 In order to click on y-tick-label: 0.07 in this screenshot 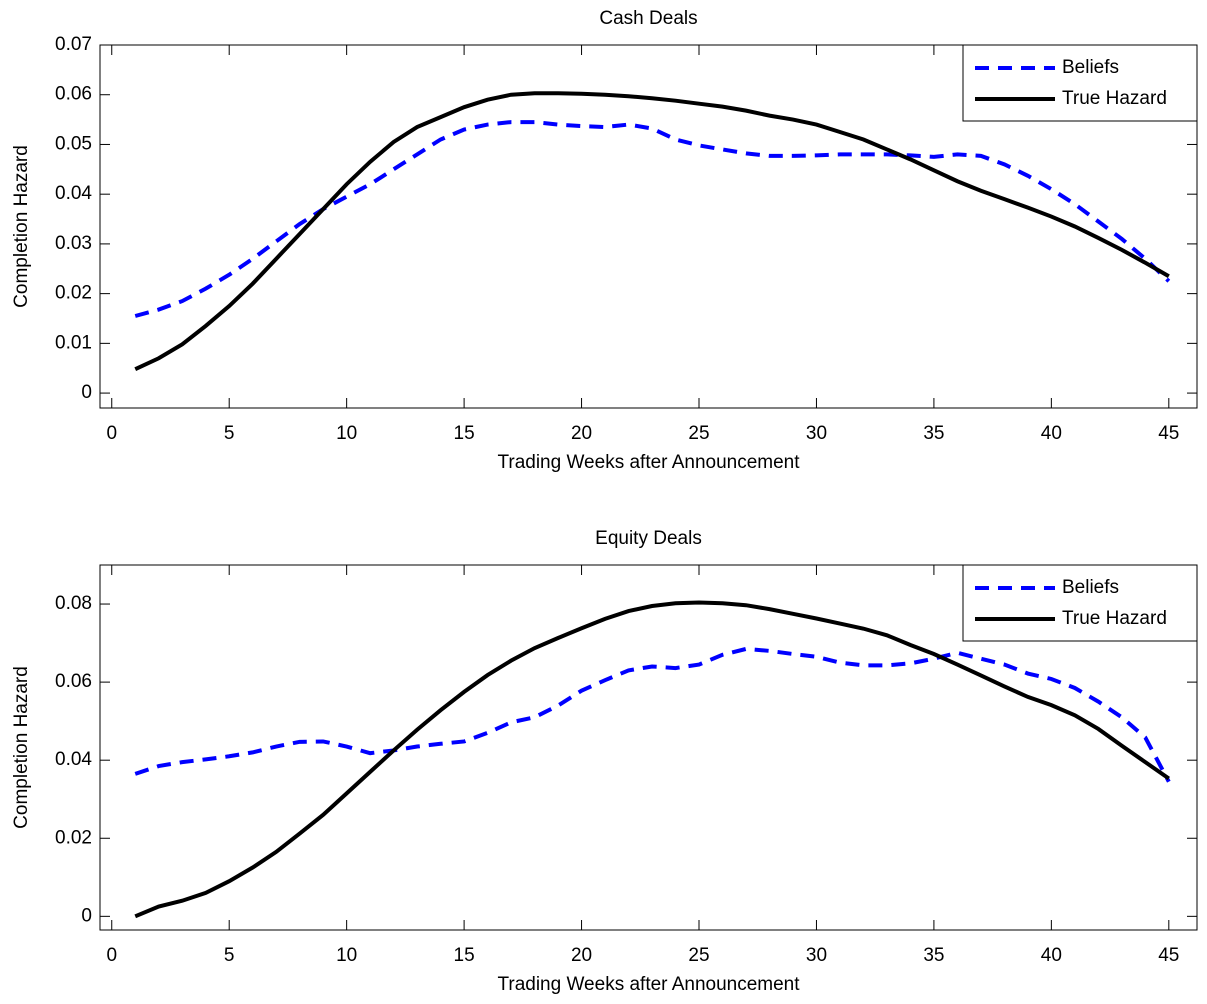, I will do `click(73, 44)`.